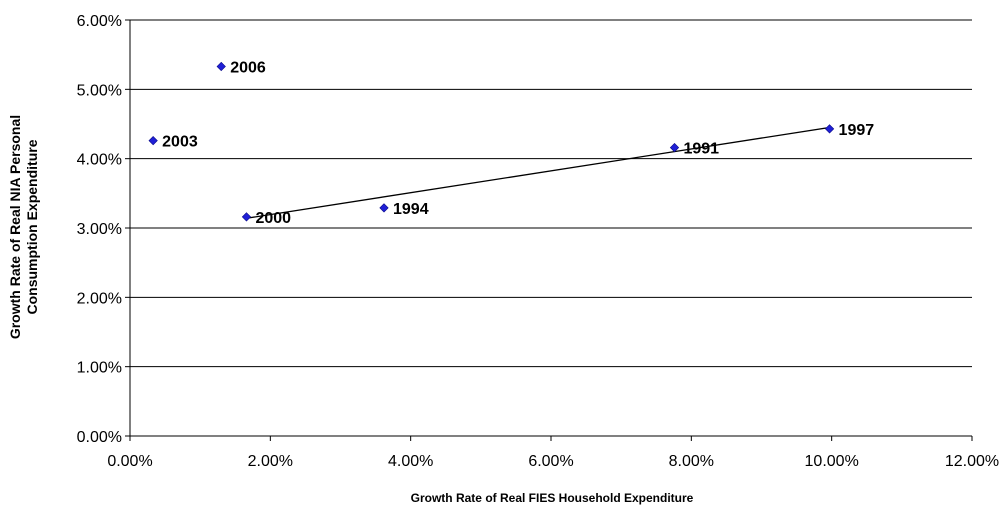 The height and width of the screenshot is (508, 1008). I want to click on y-axis-title-line-2: Consumption Expenditure, so click(32, 226).